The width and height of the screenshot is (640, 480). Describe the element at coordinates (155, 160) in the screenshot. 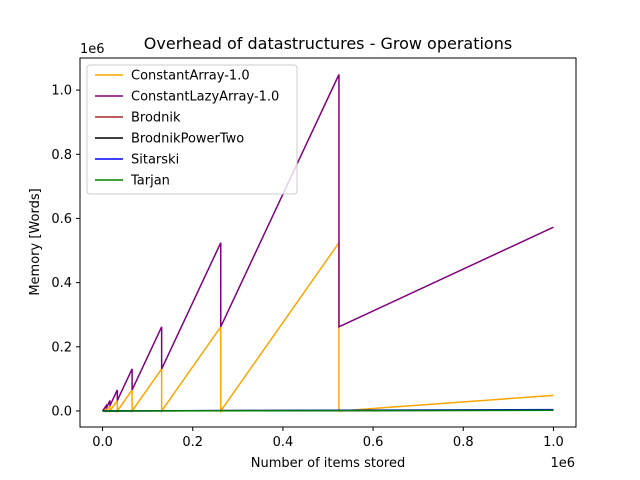

I see `legend-label-4: Sitarski` at that location.